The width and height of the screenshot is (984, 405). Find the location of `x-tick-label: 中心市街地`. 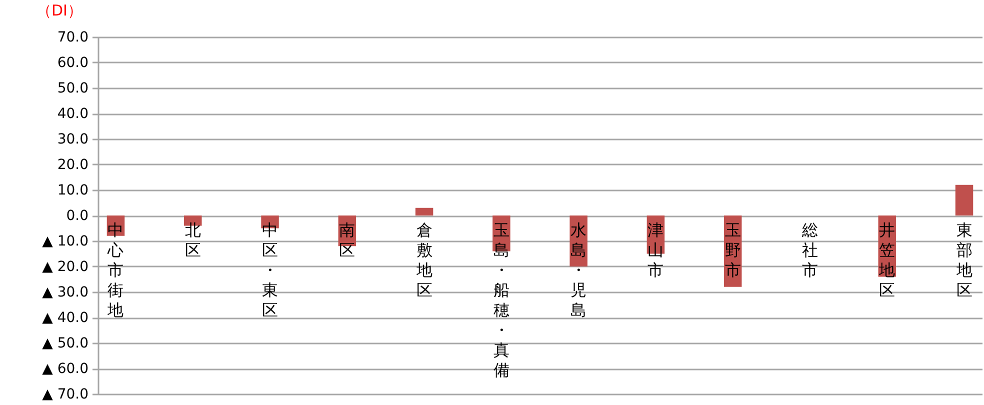

x-tick-label: 中心市街地 is located at coordinates (115, 270).